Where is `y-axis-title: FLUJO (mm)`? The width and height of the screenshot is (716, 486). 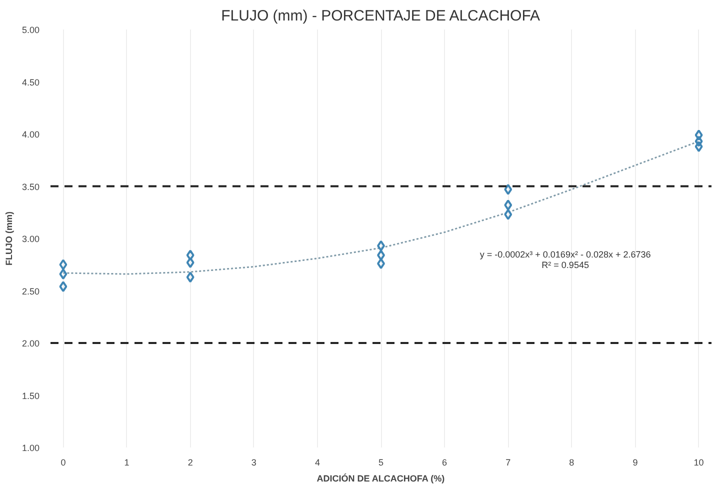
y-axis-title: FLUJO (mm) is located at coordinates (9, 238).